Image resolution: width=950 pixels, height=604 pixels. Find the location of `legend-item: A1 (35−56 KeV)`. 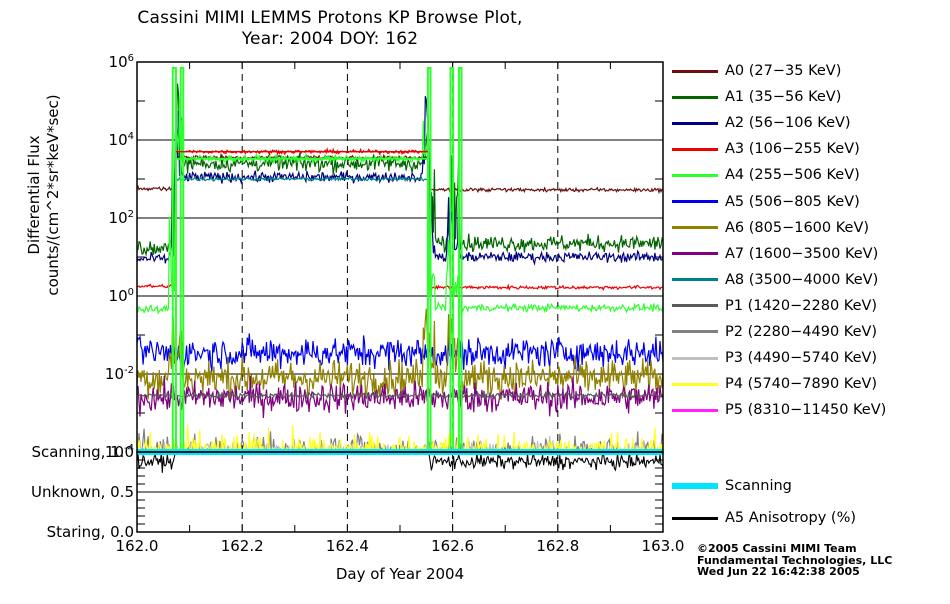

legend-item: A1 (35−56 KeV) is located at coordinates (811, 97).